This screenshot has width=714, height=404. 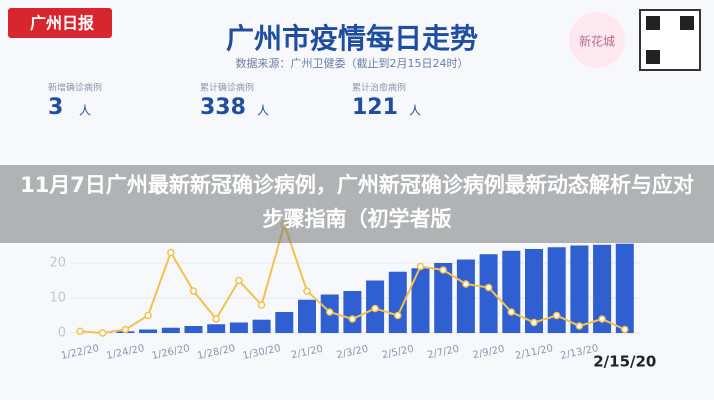 I want to click on y-tick-label: 10, so click(x=57, y=298).